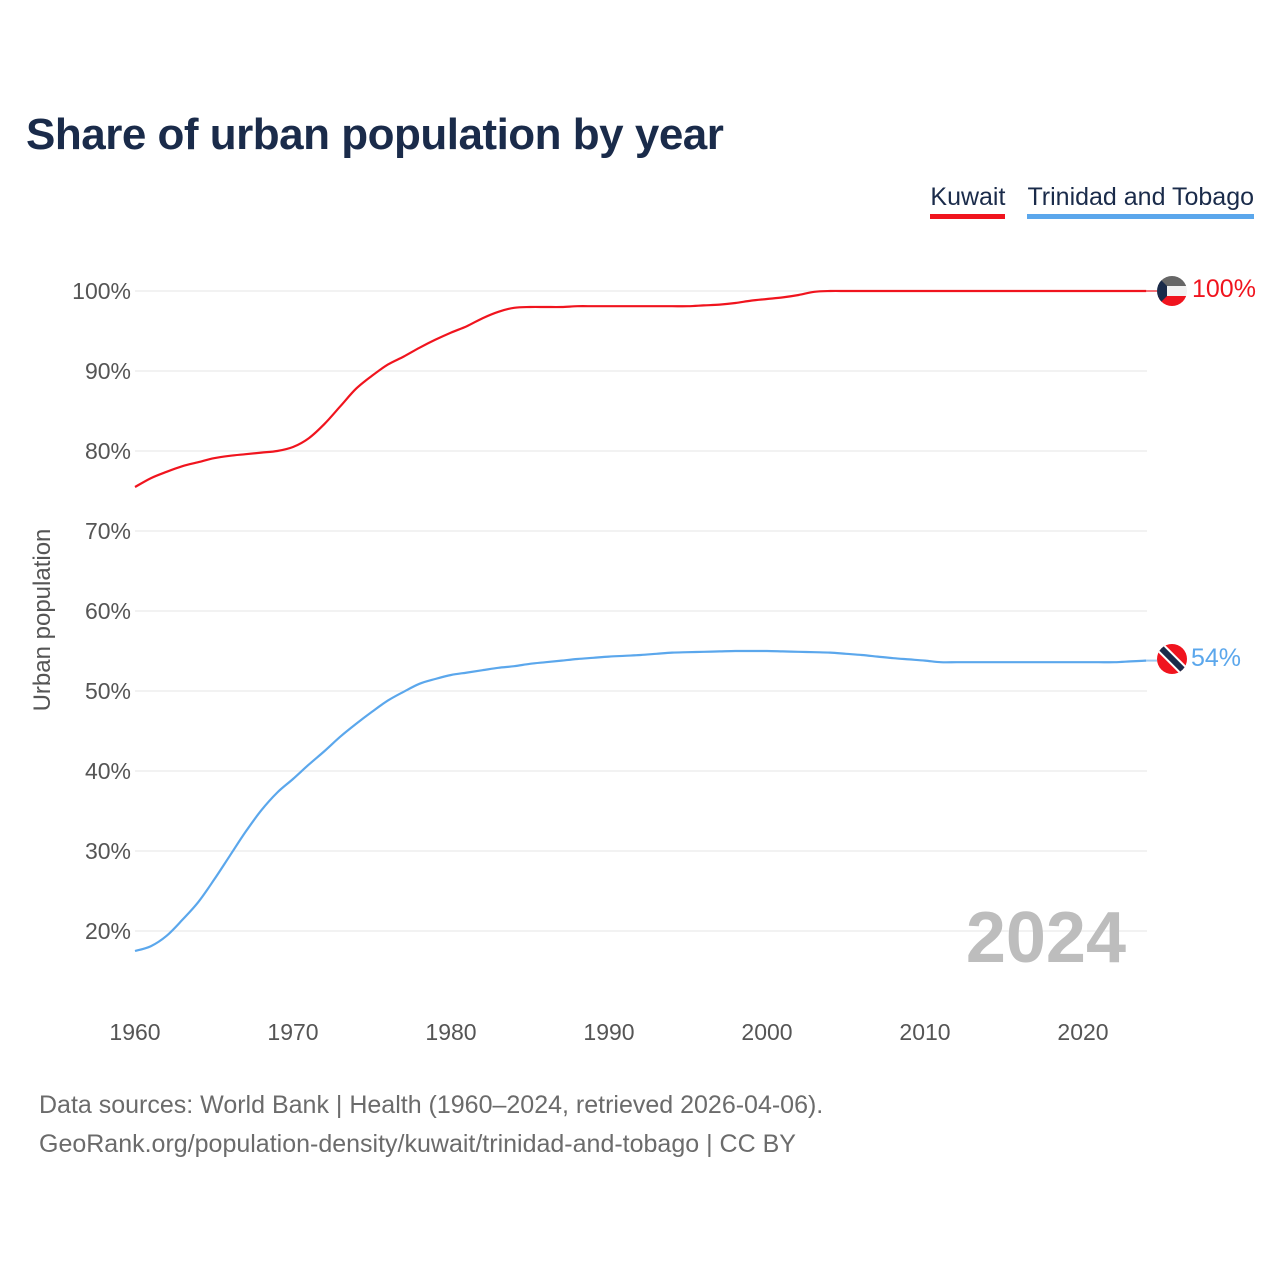 The height and width of the screenshot is (1280, 1280). I want to click on y-tick-label: 100%, so click(101, 291).